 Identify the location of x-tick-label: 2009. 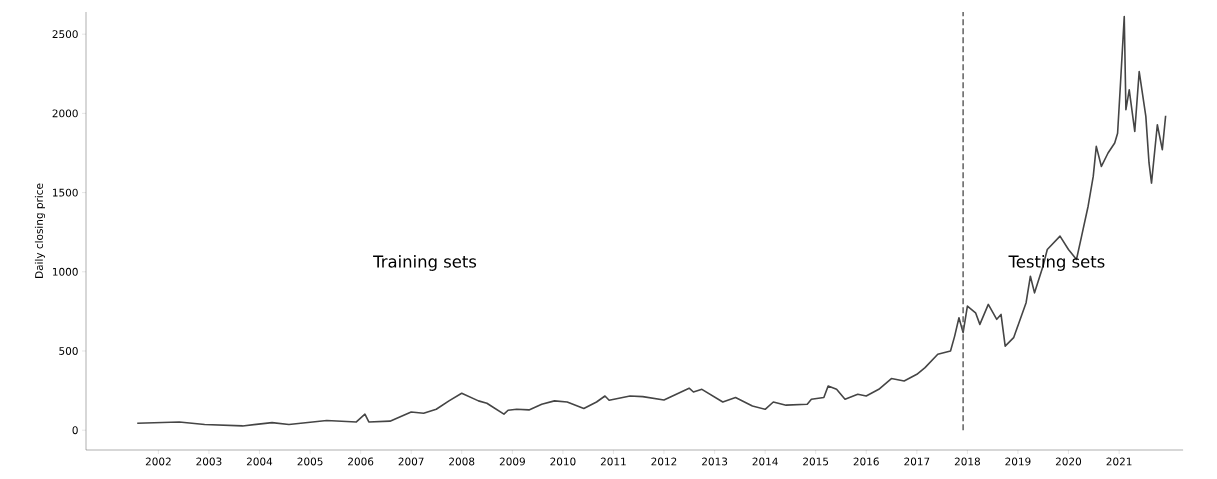
(512, 461).